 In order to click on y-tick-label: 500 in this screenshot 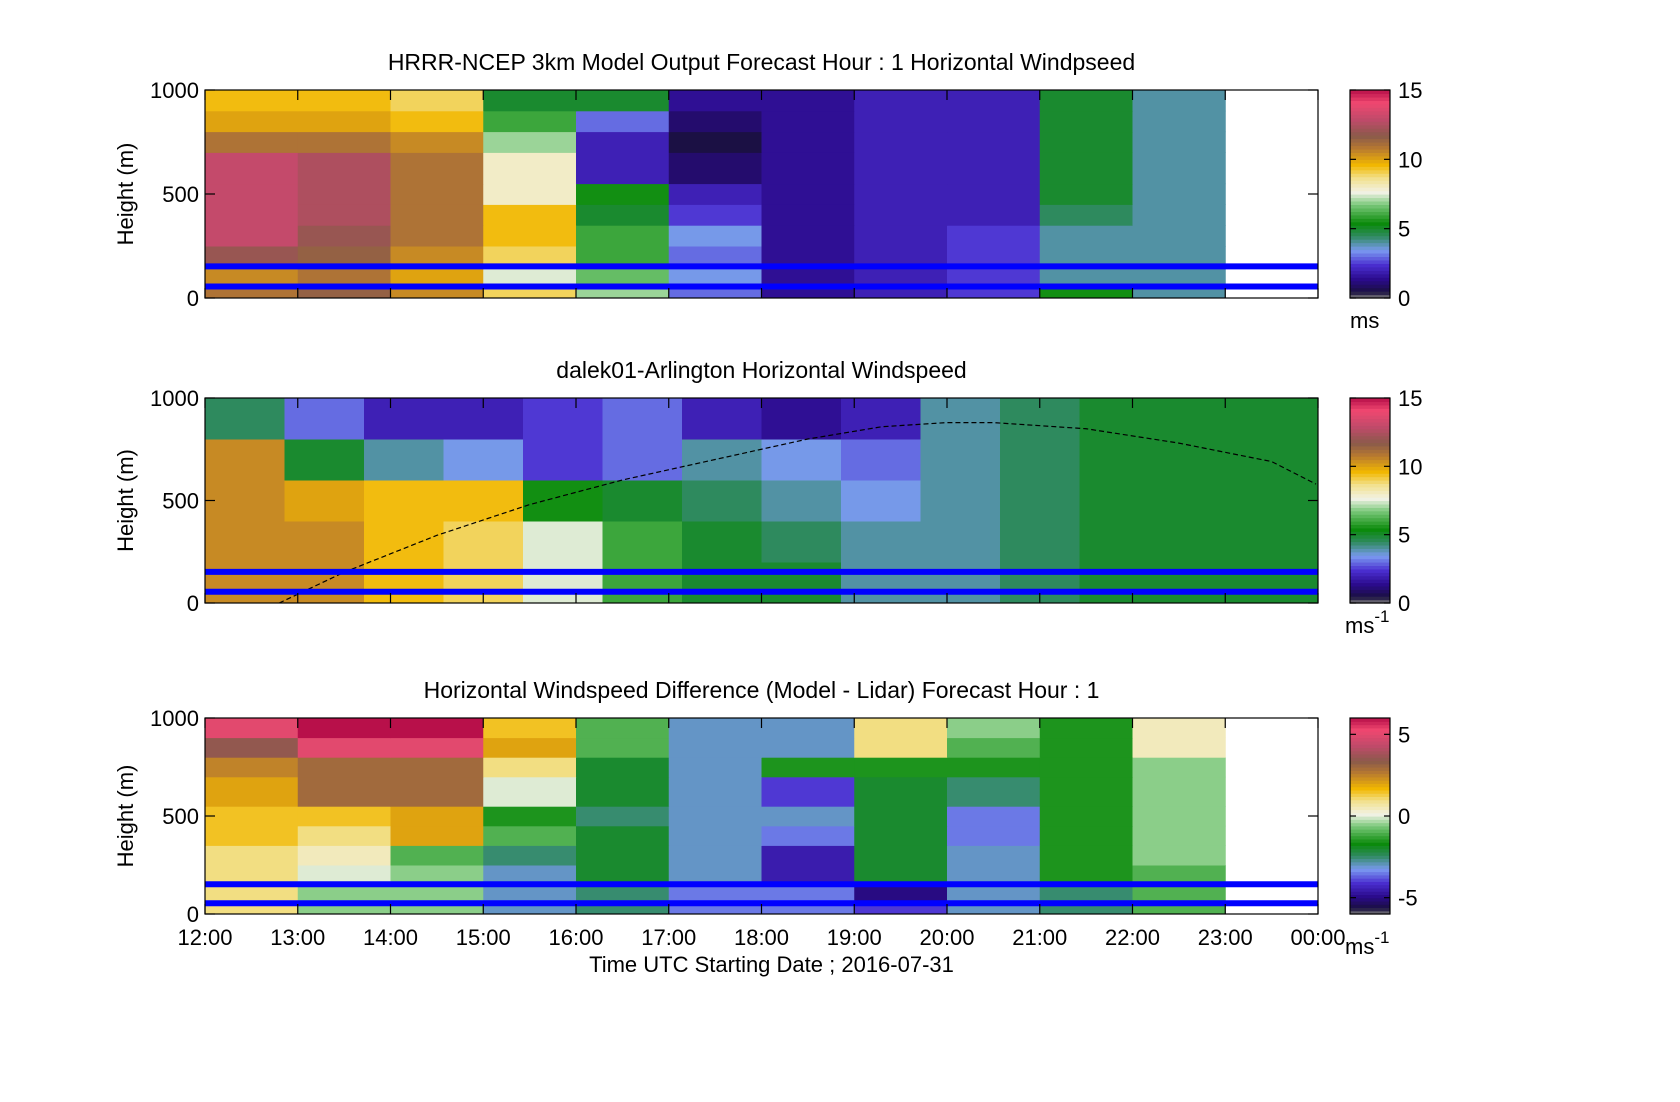, I will do `click(180, 194)`.